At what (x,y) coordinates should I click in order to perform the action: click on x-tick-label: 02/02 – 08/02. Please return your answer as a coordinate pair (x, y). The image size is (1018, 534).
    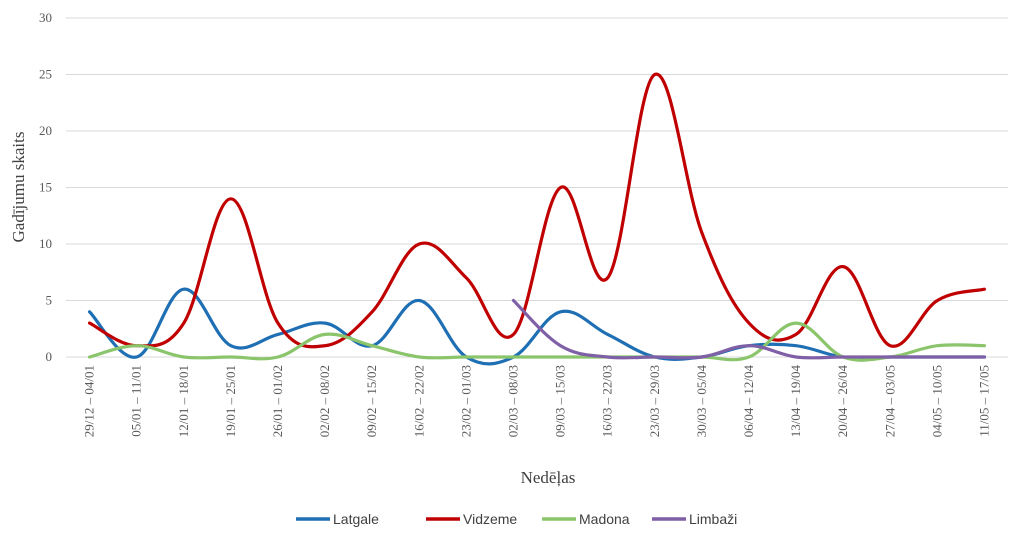
    Looking at the image, I should click on (324, 401).